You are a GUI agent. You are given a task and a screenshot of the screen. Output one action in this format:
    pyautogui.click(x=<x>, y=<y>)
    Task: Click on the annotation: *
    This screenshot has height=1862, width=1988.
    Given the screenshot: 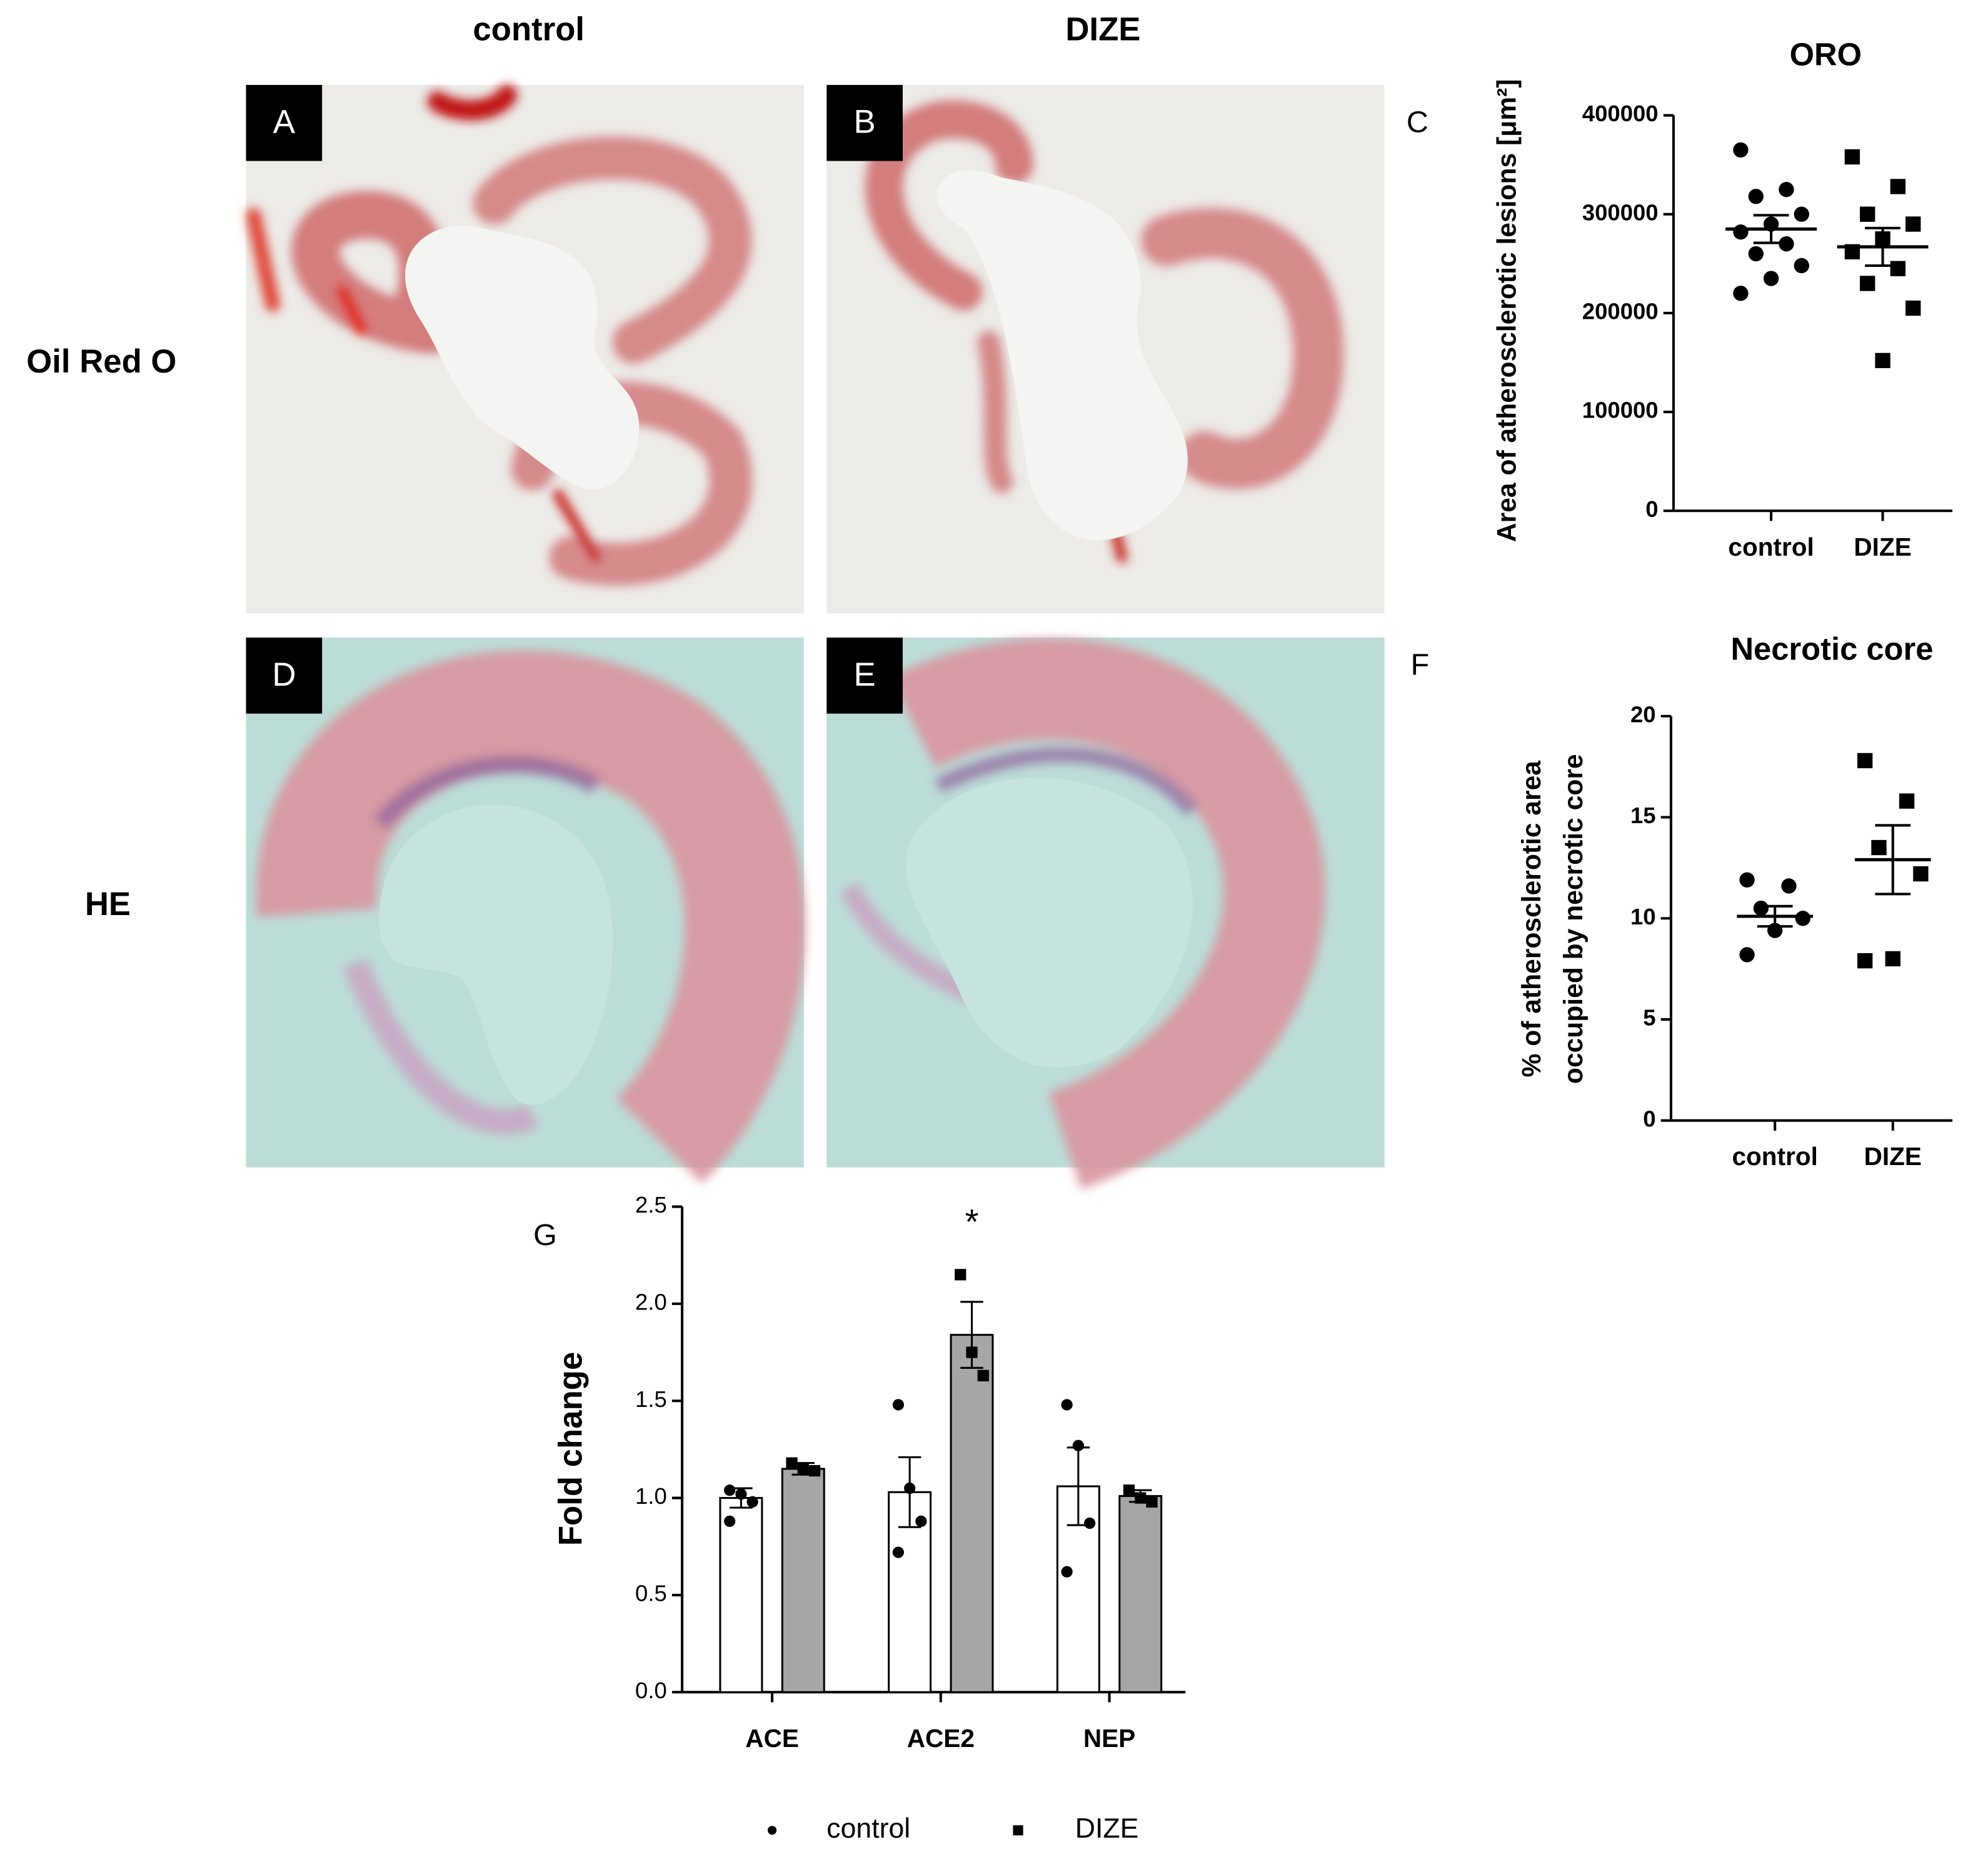 What is the action you would take?
    pyautogui.click(x=971, y=1222)
    